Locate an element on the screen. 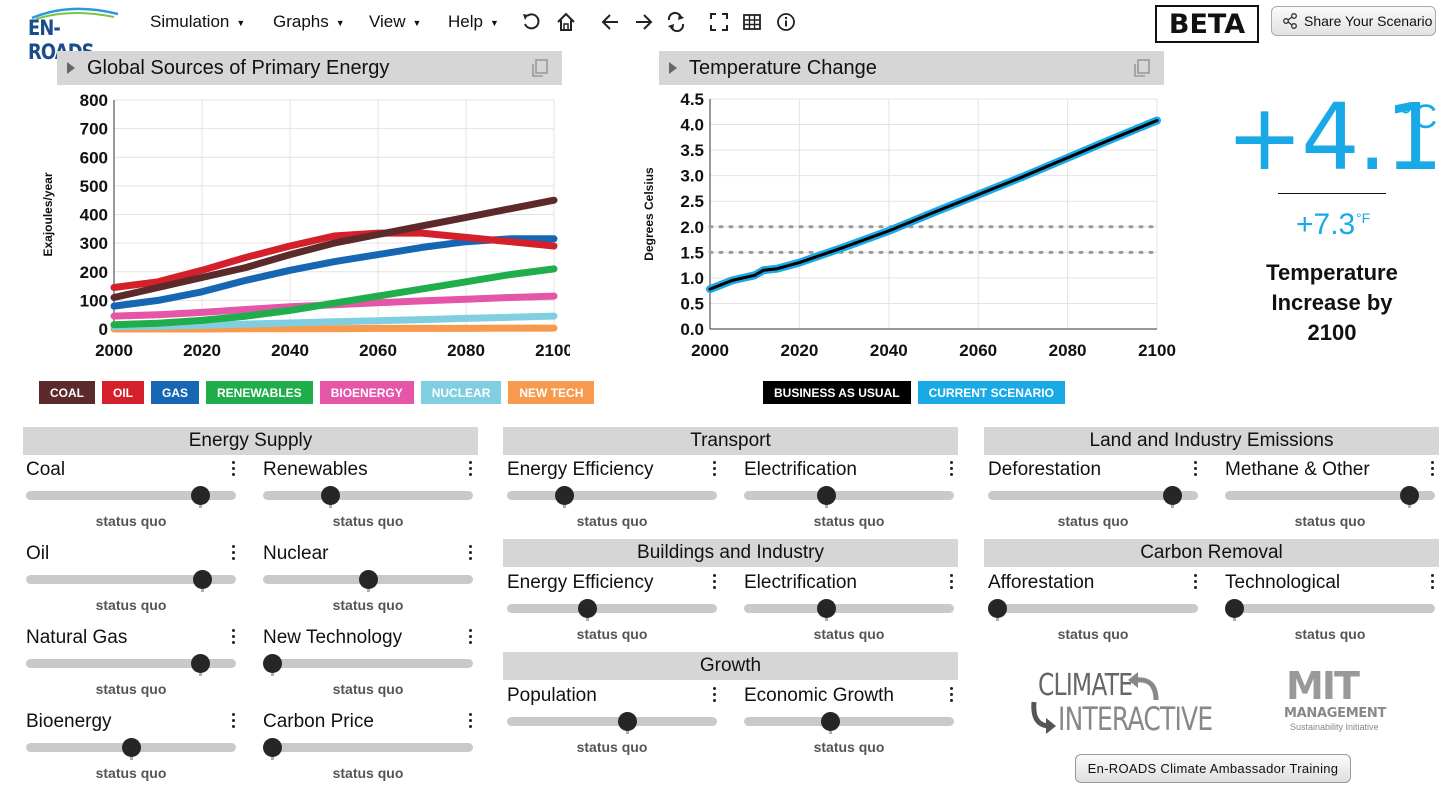  legend-nuclear: NUCLEAR is located at coordinates (461, 392).